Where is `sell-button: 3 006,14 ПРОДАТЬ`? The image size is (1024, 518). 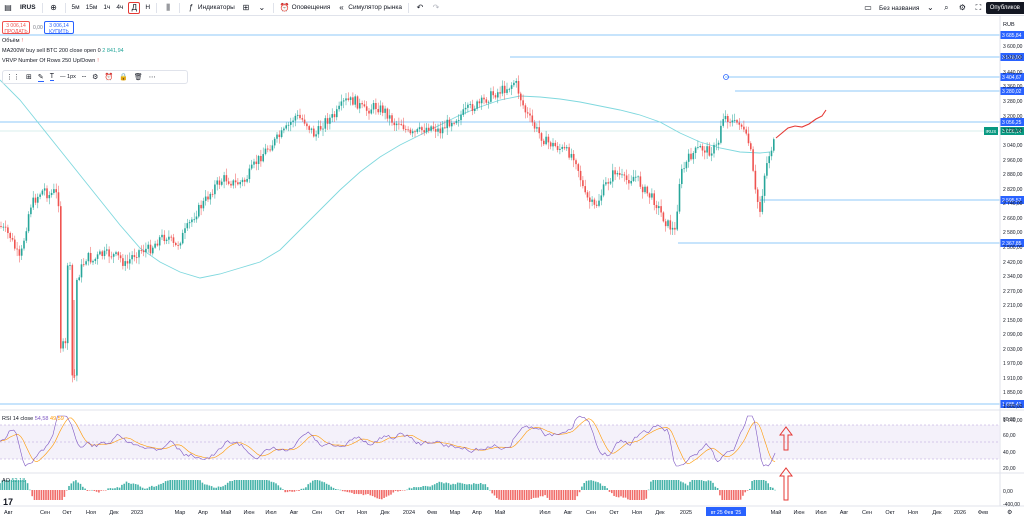
sell-button: 3 006,14 ПРОДАТЬ is located at coordinates (16, 28).